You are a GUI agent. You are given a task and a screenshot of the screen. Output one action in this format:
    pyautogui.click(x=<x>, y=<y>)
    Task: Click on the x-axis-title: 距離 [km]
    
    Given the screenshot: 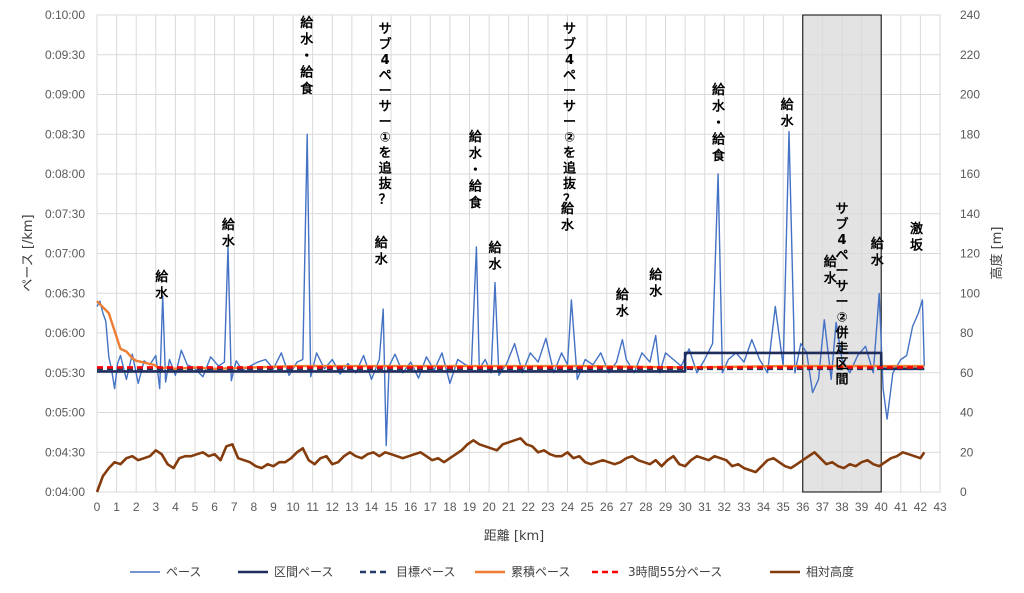 What is the action you would take?
    pyautogui.click(x=514, y=536)
    